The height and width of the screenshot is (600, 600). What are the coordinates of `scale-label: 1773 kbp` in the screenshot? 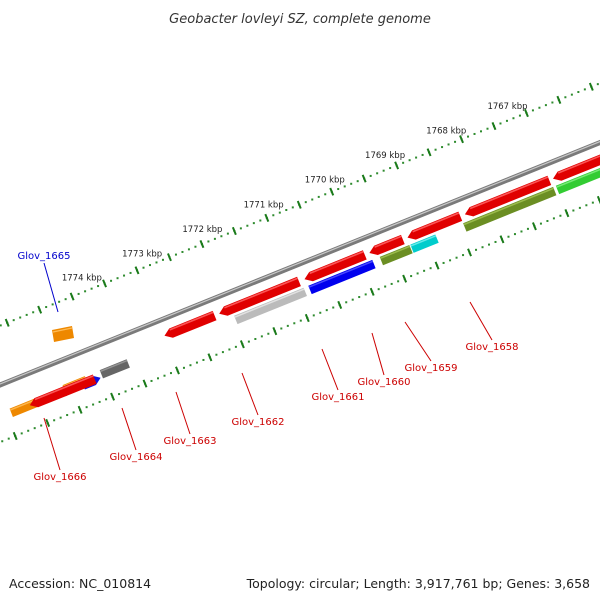 It's located at (142, 254).